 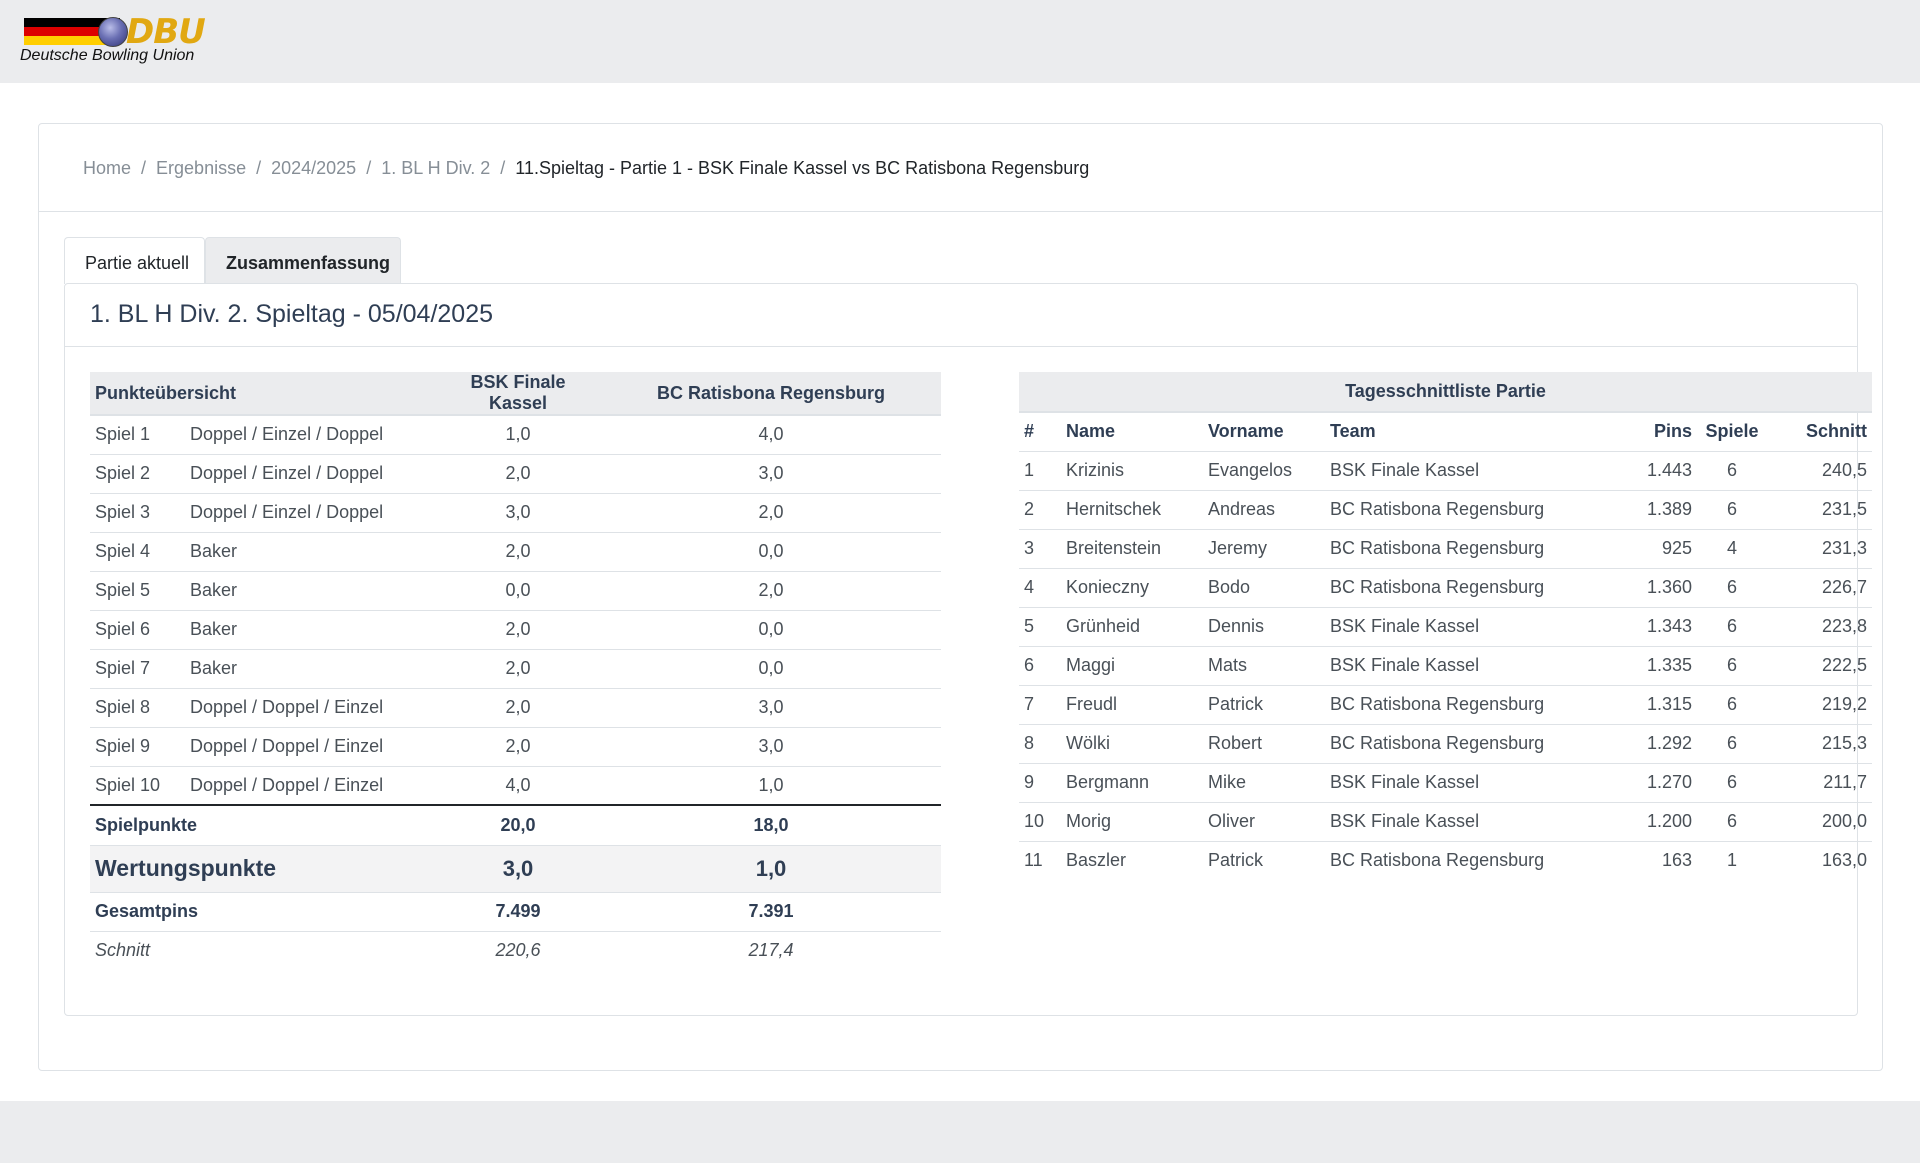 I want to click on game-row: Spiel 4 Baker 2,0 0,0, so click(x=515, y=551).